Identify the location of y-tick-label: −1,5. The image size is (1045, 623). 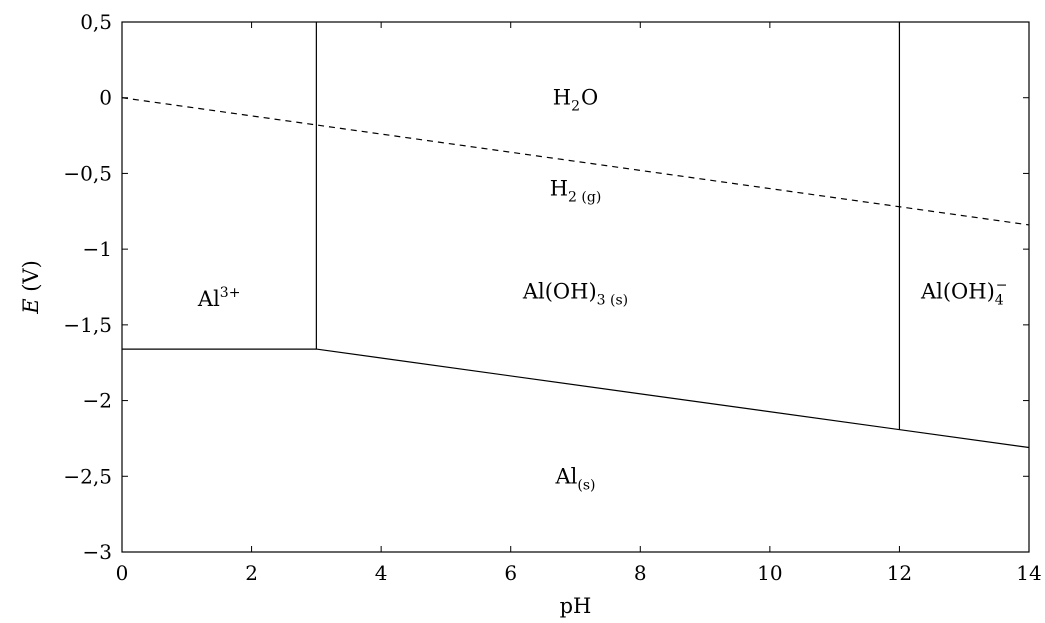
(87, 325).